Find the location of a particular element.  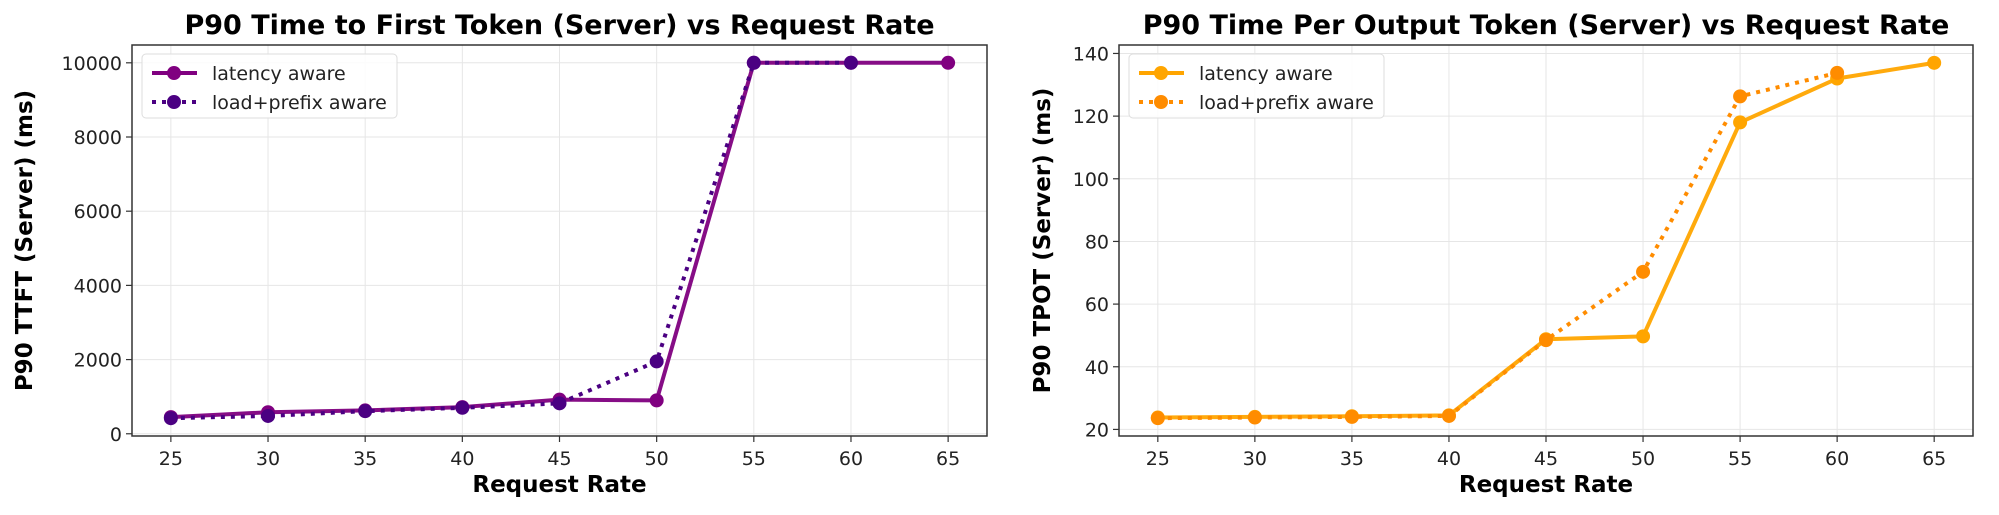

y-tick-label: 4000 is located at coordinates (98, 286).